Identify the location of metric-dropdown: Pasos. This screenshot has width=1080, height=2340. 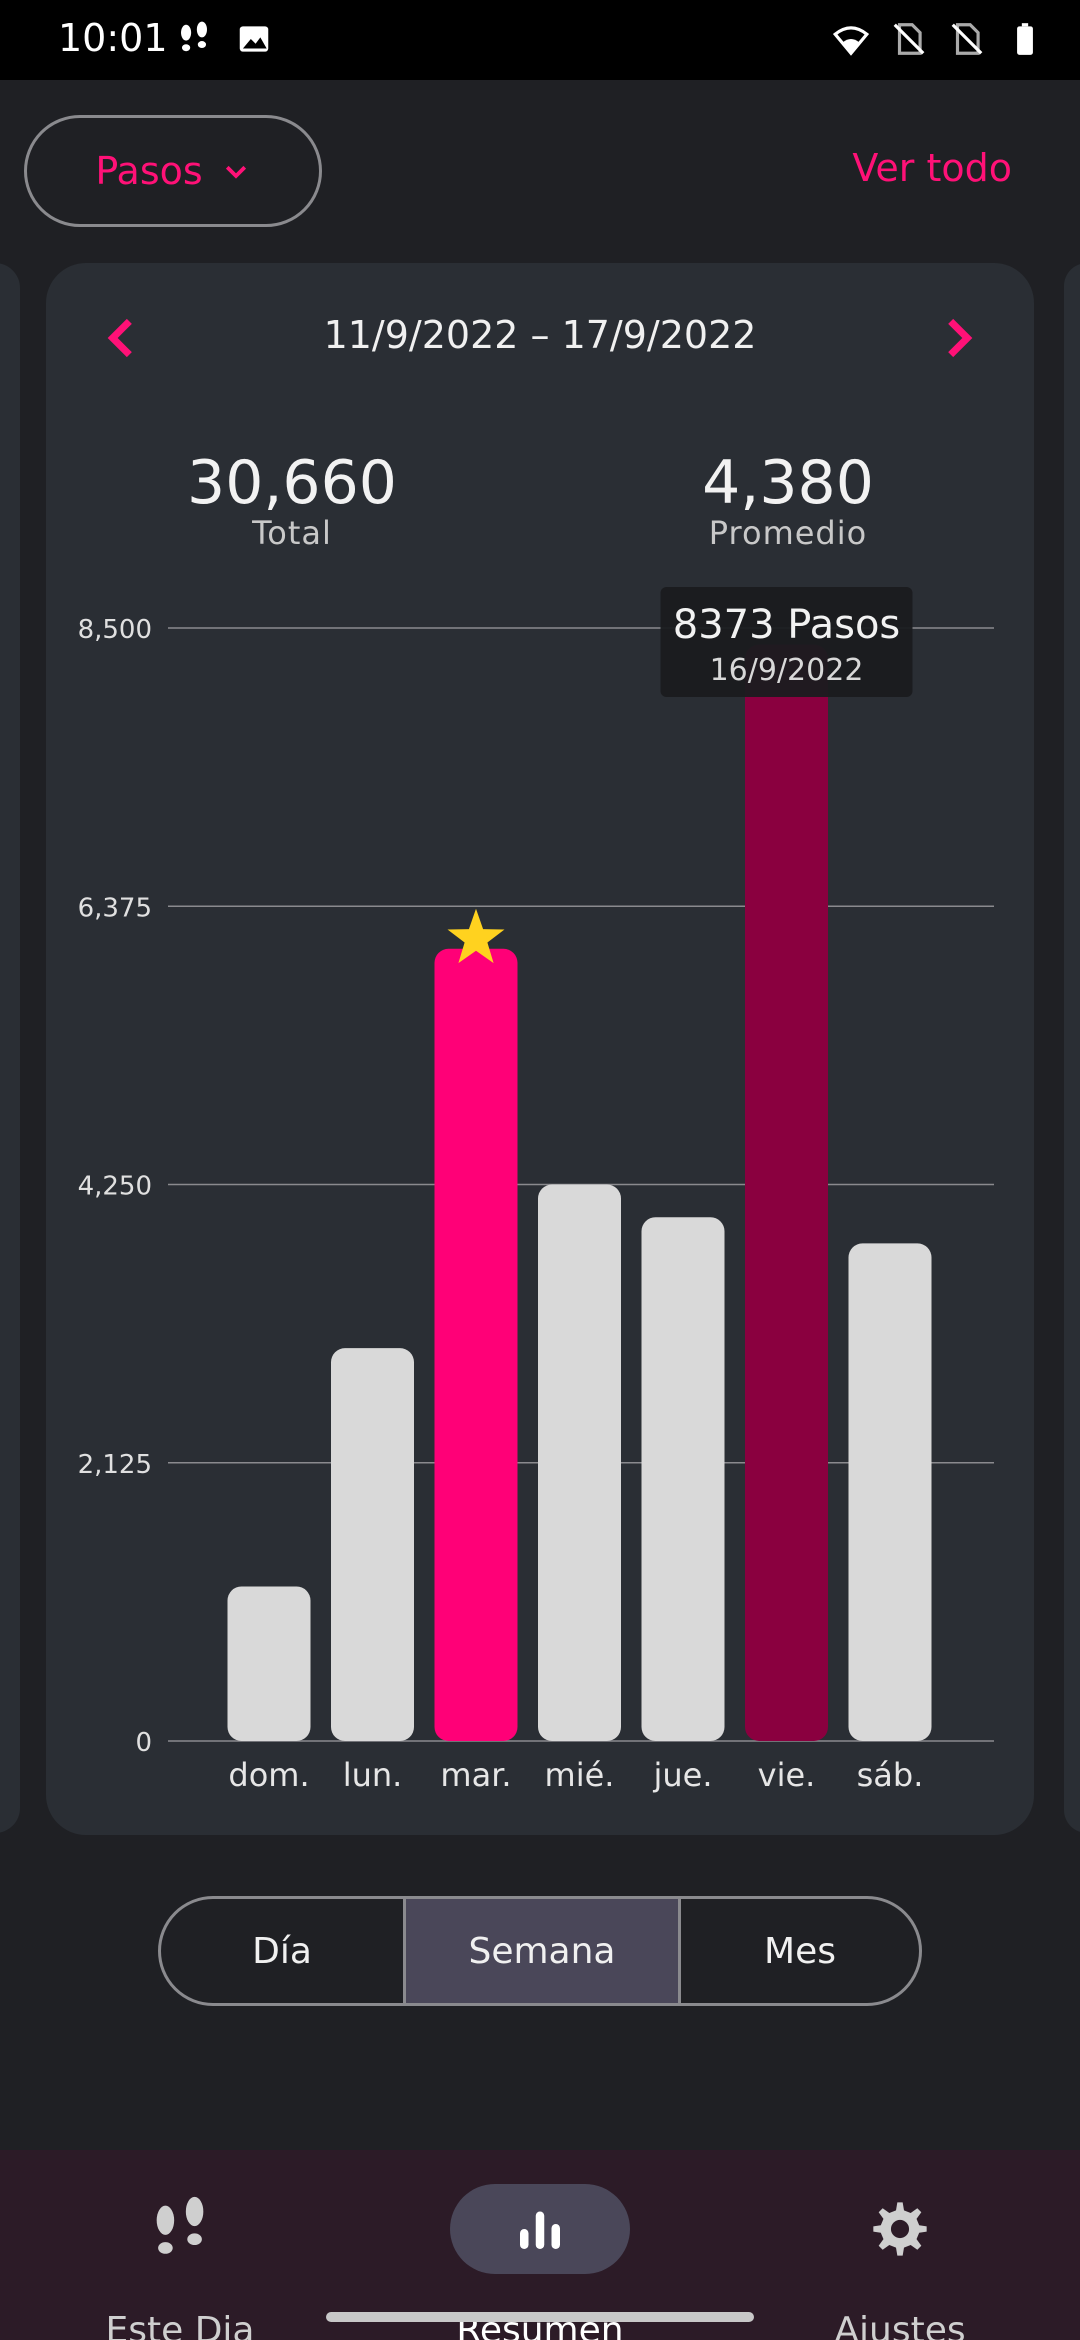
(173, 171).